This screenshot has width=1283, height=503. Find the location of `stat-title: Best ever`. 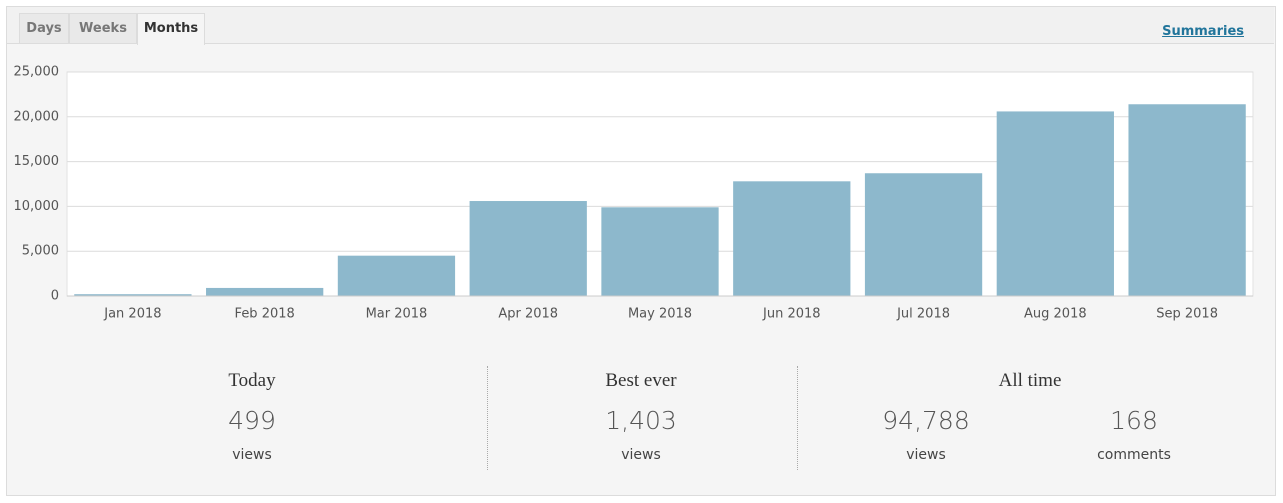

stat-title: Best ever is located at coordinates (641, 380).